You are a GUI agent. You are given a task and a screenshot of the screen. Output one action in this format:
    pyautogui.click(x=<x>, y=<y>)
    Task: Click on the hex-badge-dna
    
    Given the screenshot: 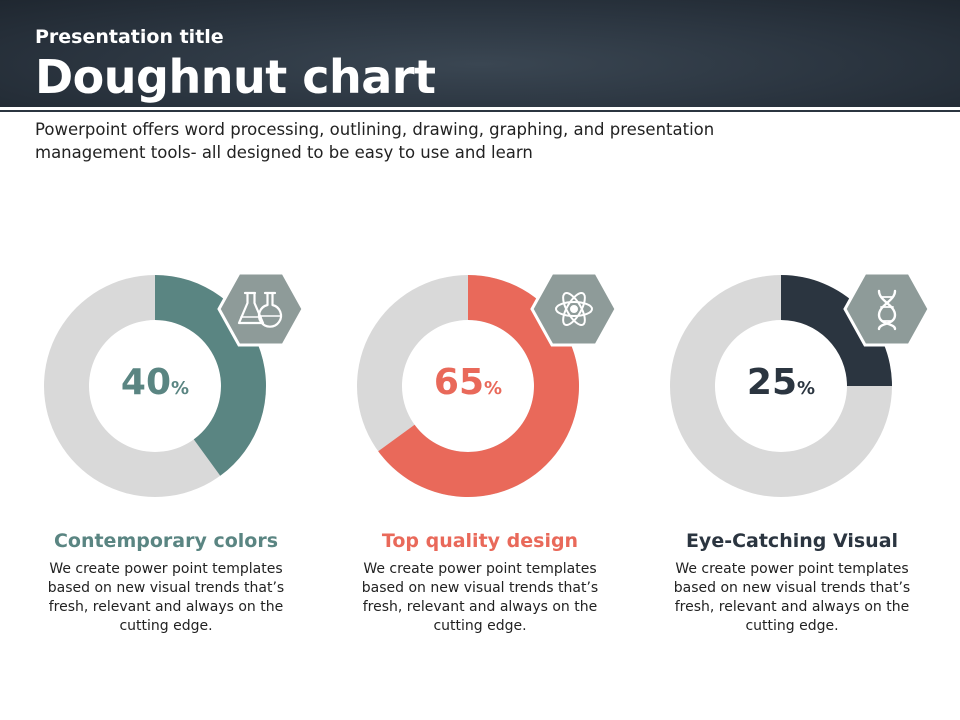 What is the action you would take?
    pyautogui.click(x=887, y=309)
    